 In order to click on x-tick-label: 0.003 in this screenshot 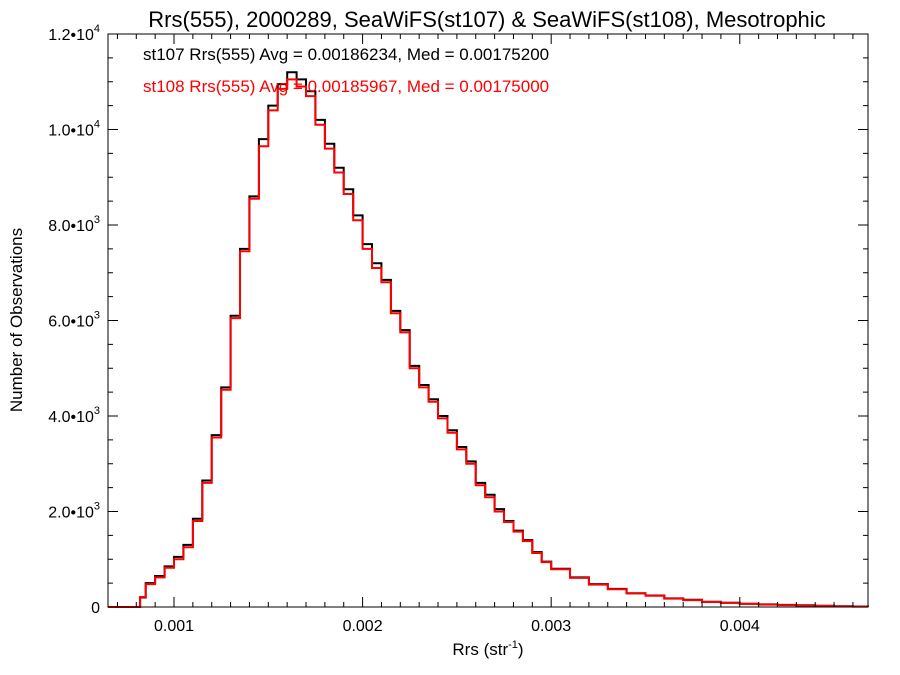, I will do `click(551, 626)`.